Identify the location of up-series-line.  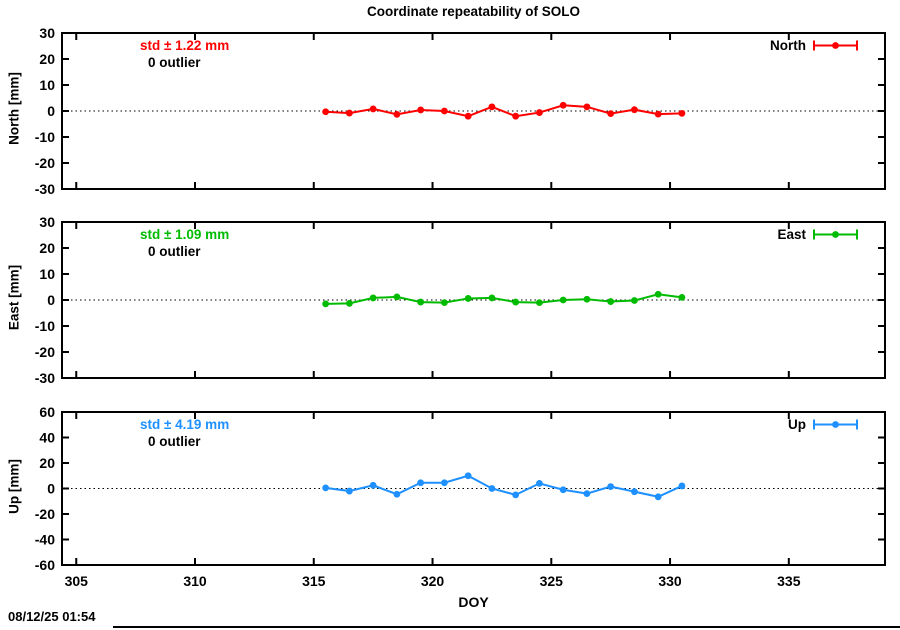
(504, 486).